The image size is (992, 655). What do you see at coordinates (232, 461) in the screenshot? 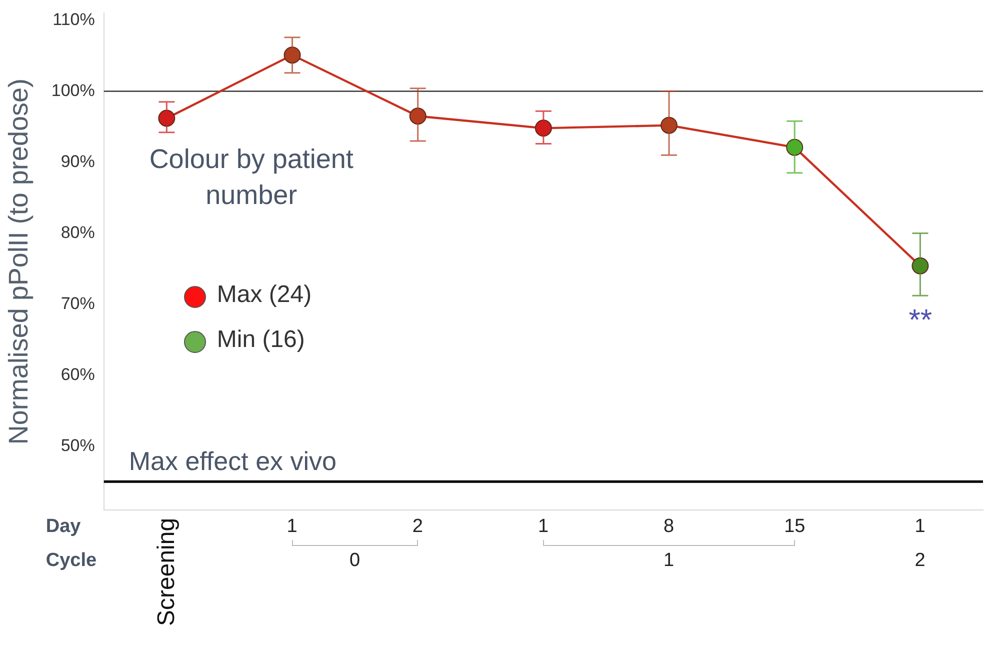
I see `ref-line-label: Max effect ex vivo` at bounding box center [232, 461].